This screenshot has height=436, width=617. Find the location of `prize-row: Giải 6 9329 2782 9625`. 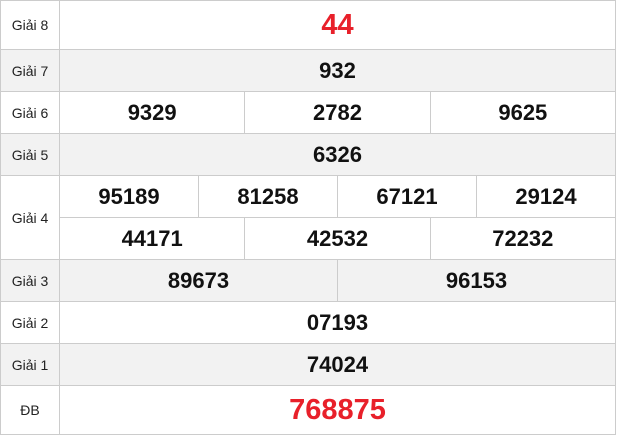

prize-row: Giải 6 9329 2782 9625 is located at coordinates (308, 113).